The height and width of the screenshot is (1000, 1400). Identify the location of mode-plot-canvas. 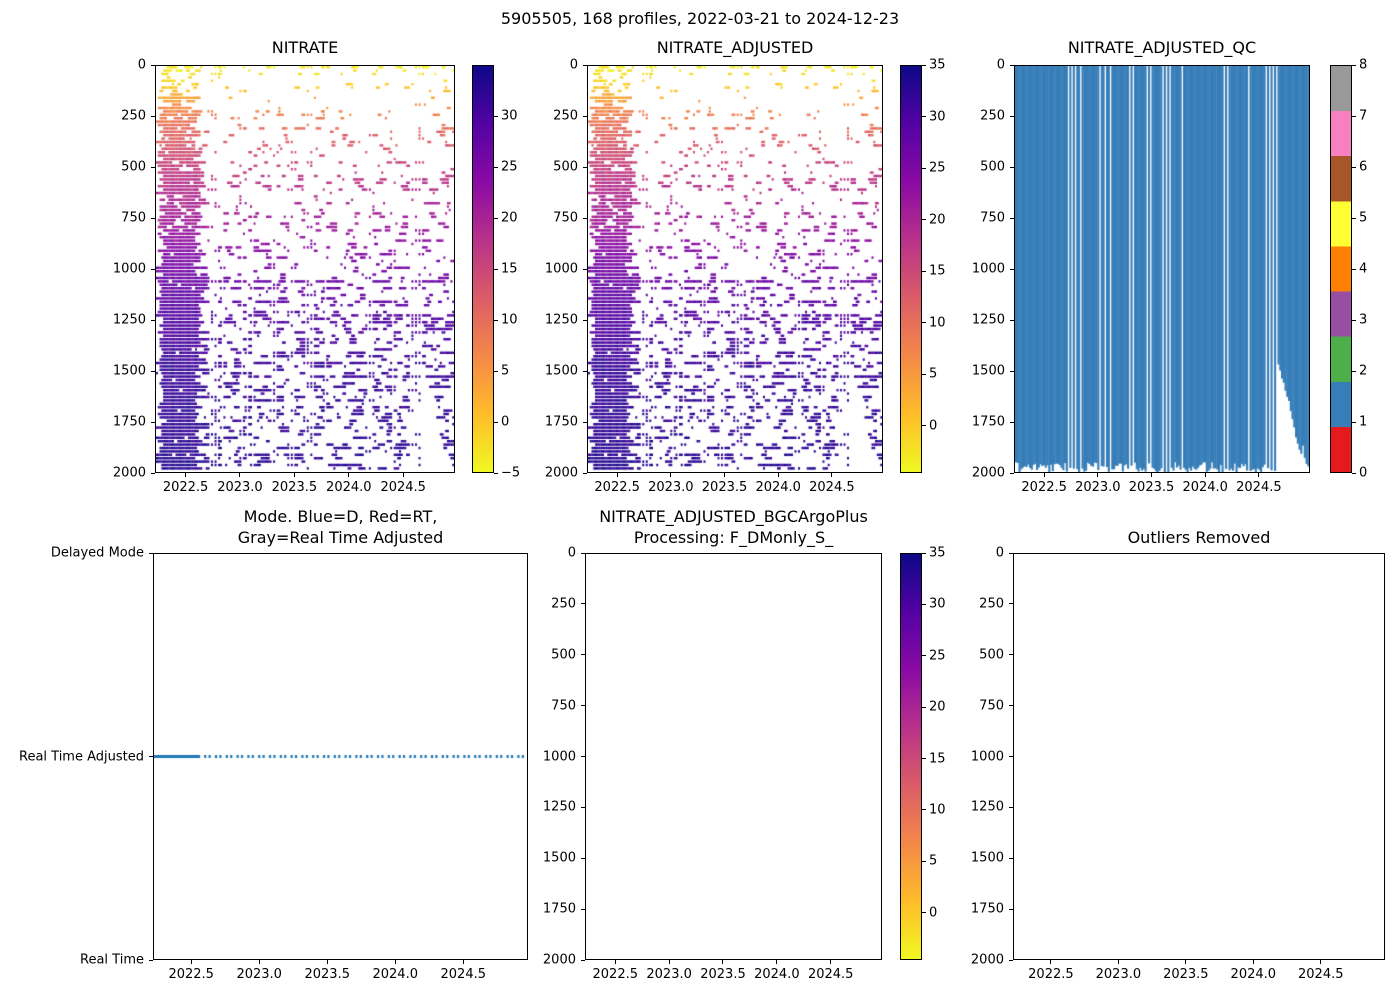
(340, 756).